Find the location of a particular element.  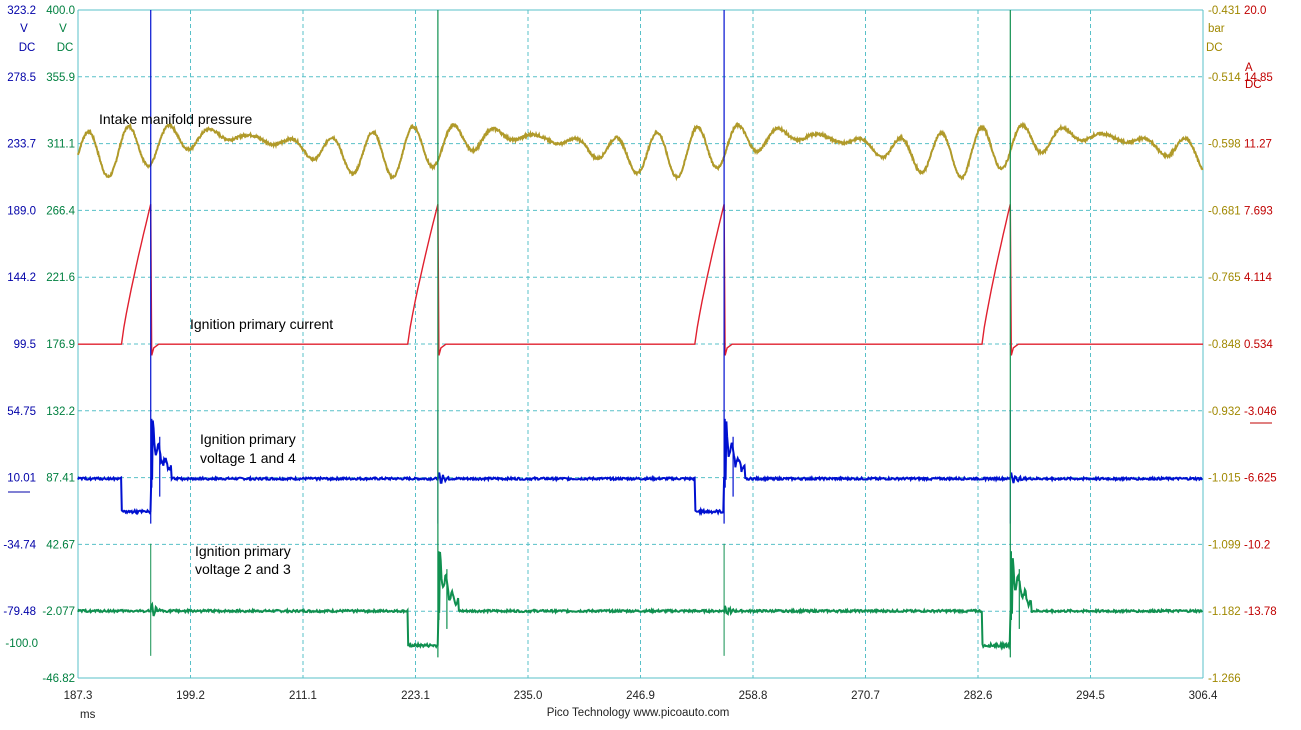

y-tick-label: -0.848 is located at coordinates (1224, 345).